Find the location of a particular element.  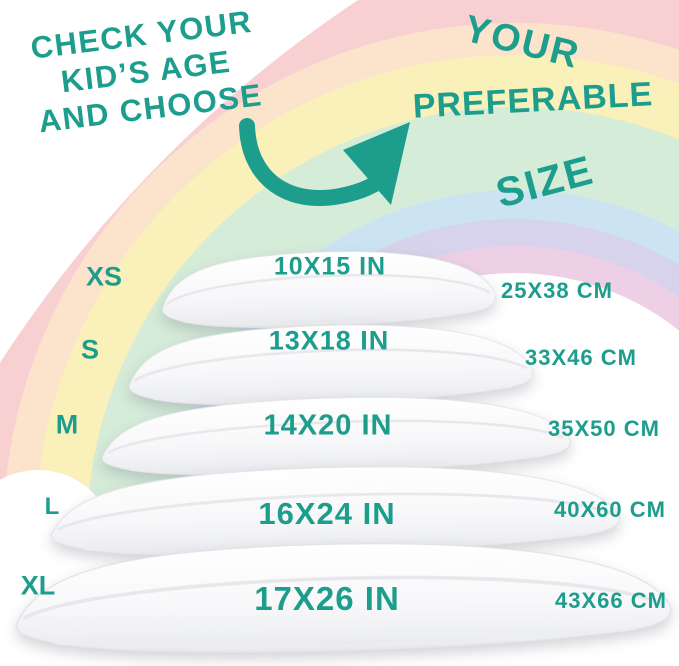

pillow-xs-inches-label: 10X15 IN is located at coordinates (330, 266).